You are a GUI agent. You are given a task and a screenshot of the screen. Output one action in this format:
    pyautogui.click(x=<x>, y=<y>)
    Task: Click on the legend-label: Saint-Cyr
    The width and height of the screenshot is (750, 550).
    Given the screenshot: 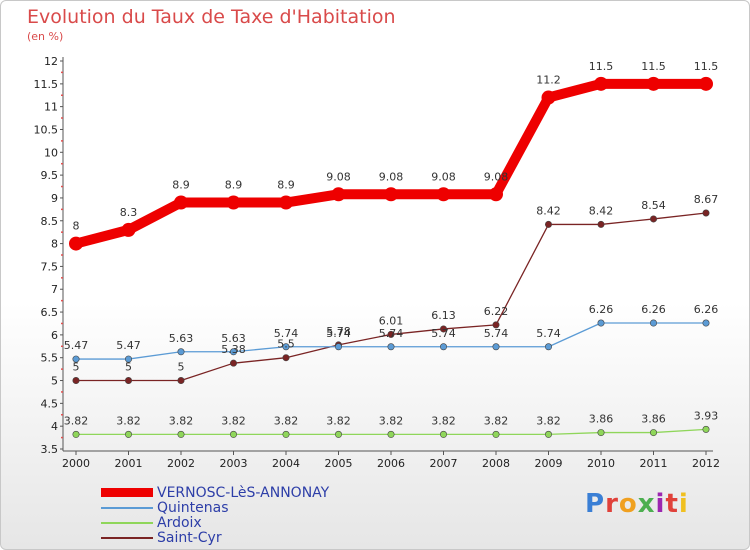 What is the action you would take?
    pyautogui.click(x=189, y=537)
    